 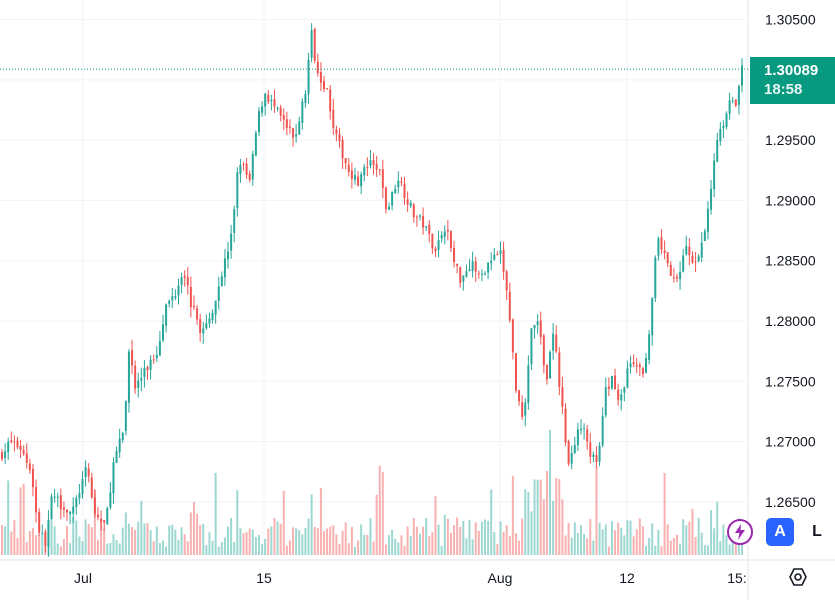 What do you see at coordinates (780, 532) in the screenshot?
I see `auto-scale-button: A` at bounding box center [780, 532].